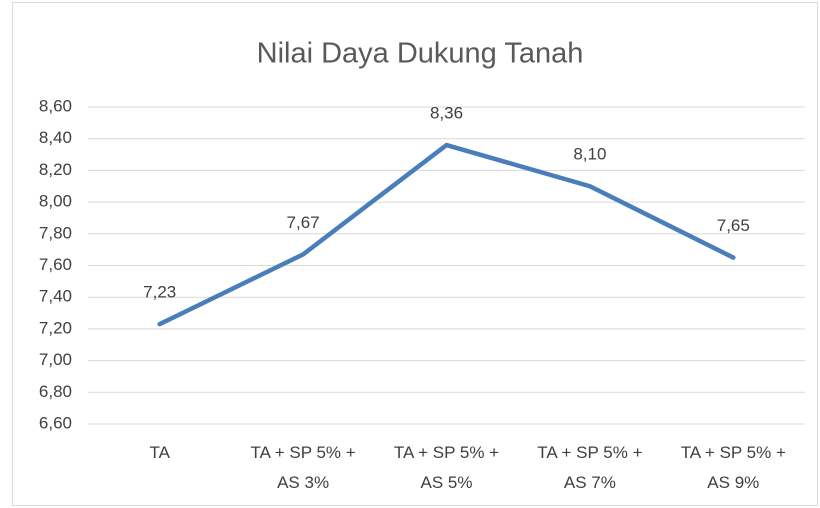 This screenshot has height=508, width=820. What do you see at coordinates (159, 452) in the screenshot?
I see `x-tick-label: TA` at bounding box center [159, 452].